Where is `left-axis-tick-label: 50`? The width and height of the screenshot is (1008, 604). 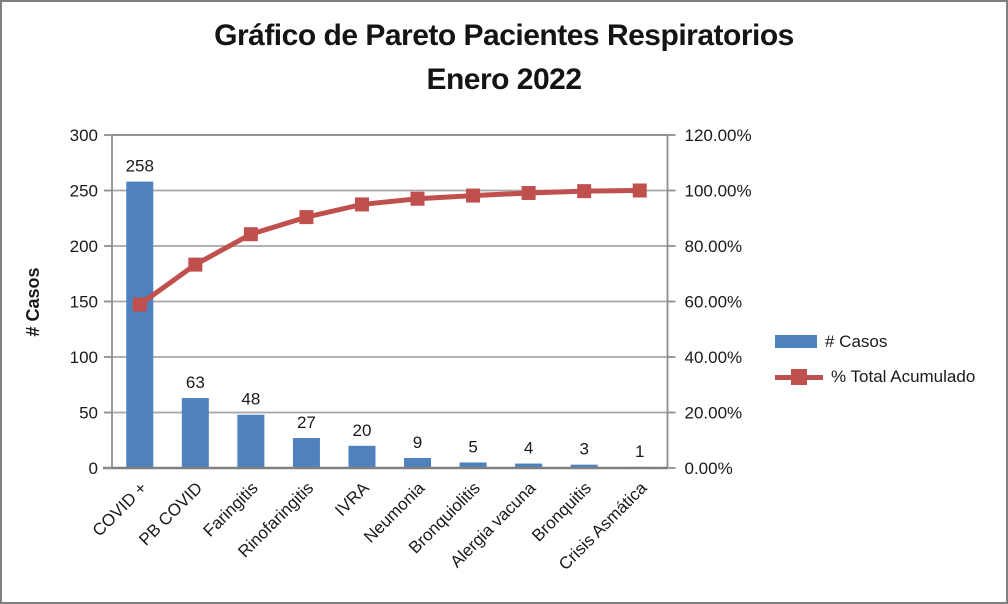 left-axis-tick-label: 50 is located at coordinates (88, 413).